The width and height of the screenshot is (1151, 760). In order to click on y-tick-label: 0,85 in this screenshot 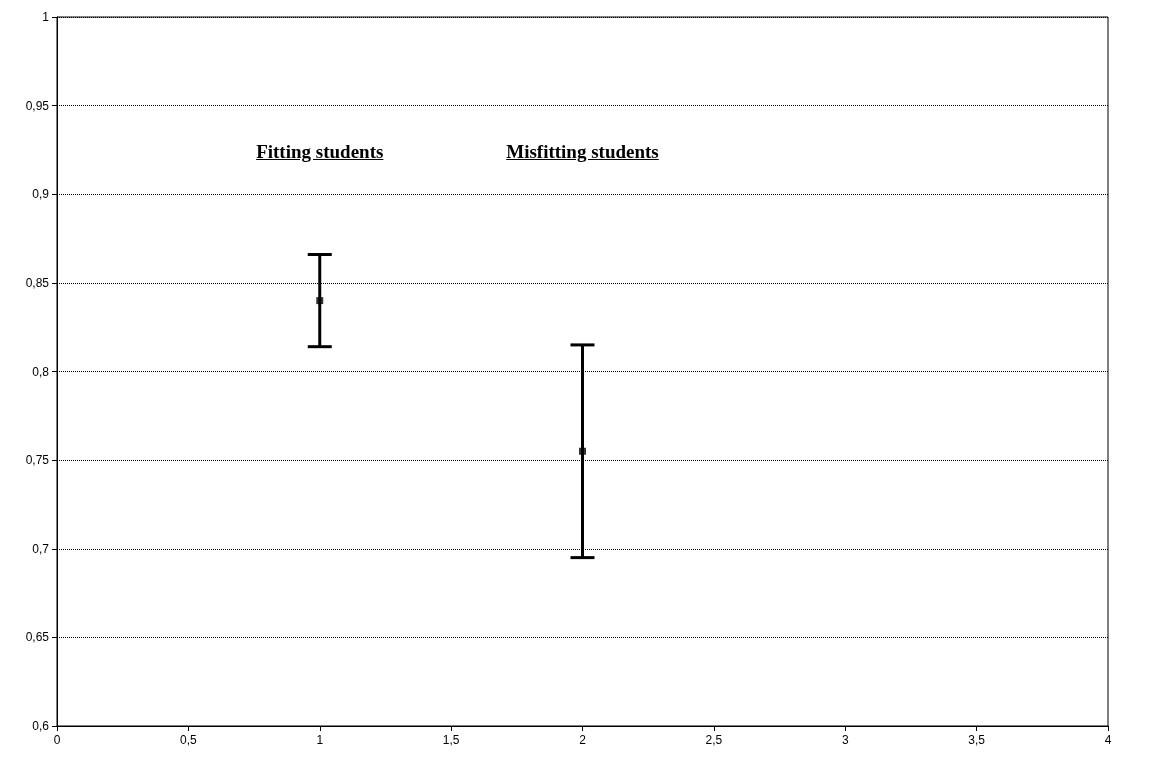, I will do `click(37, 282)`.